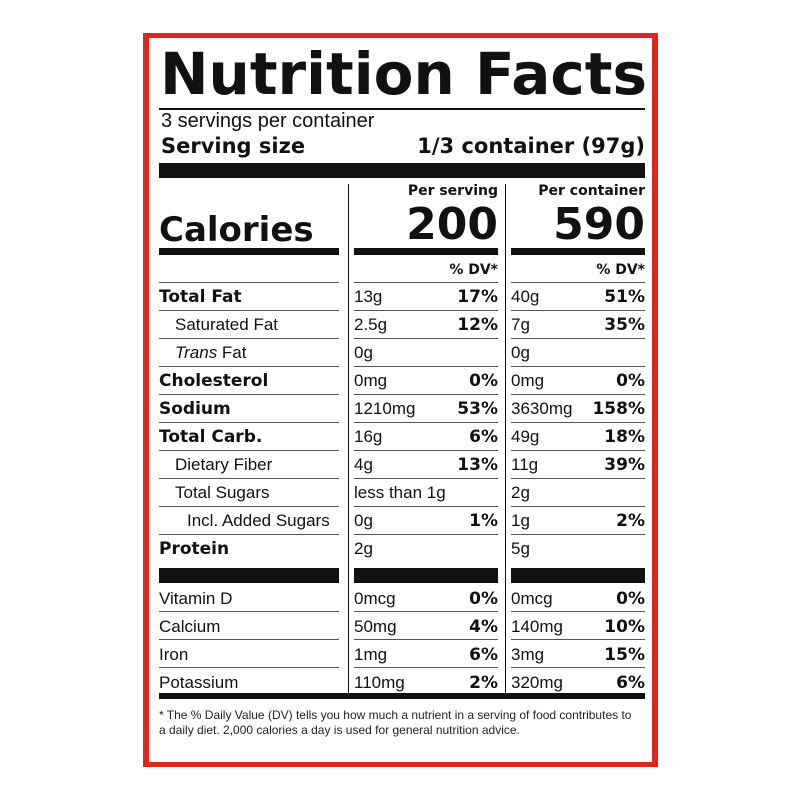 This screenshot has width=800, height=800. Describe the element at coordinates (537, 626) in the screenshot. I see `container-amount: 140mg` at that location.